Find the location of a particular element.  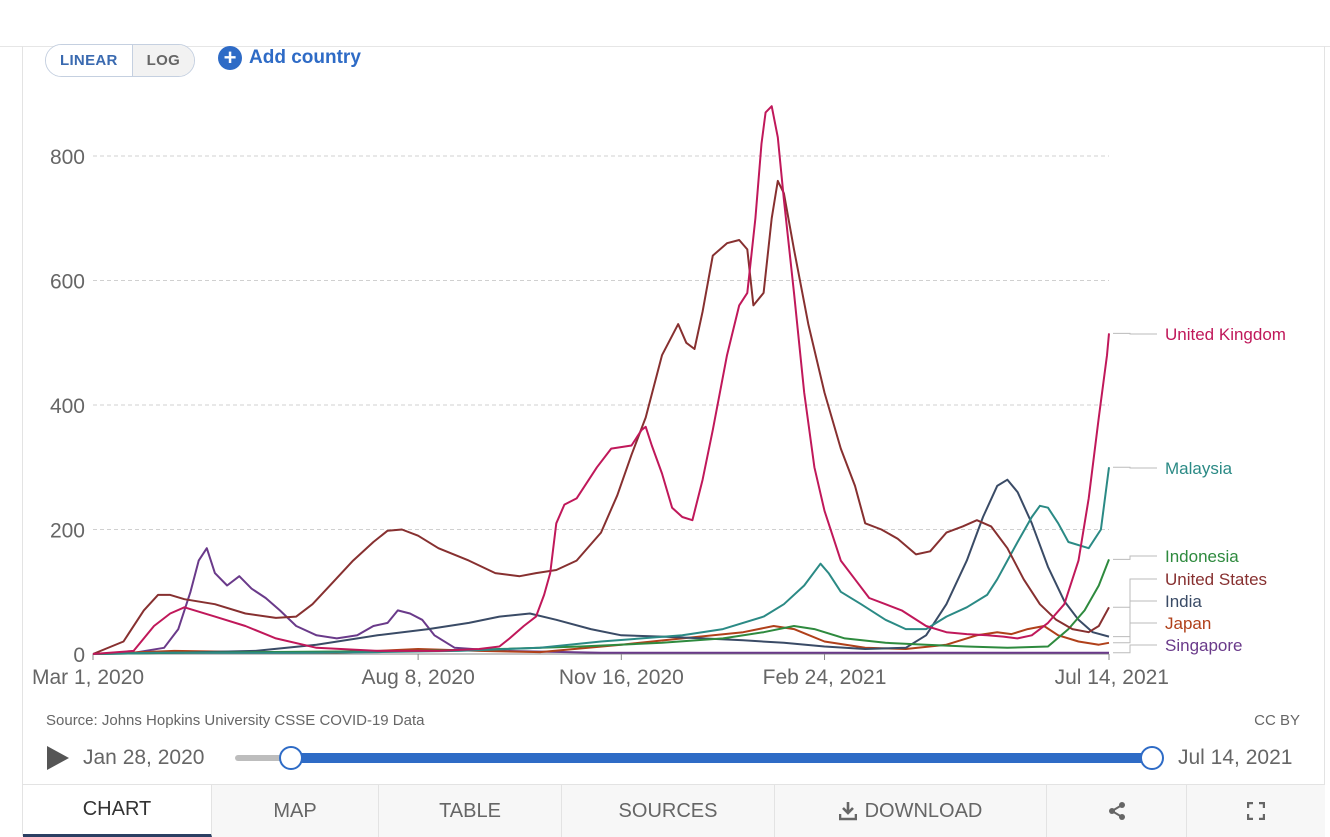

top-divider is located at coordinates (665, 46).